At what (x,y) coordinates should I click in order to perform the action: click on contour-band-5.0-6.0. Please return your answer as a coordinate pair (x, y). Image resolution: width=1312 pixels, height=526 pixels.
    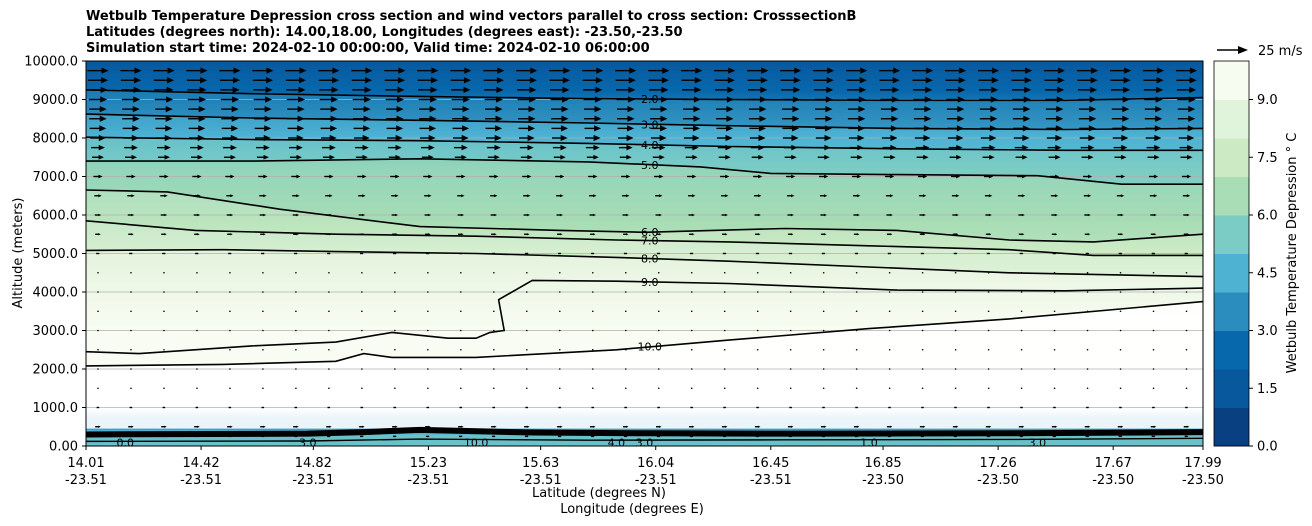
    Looking at the image, I should click on (644, 200).